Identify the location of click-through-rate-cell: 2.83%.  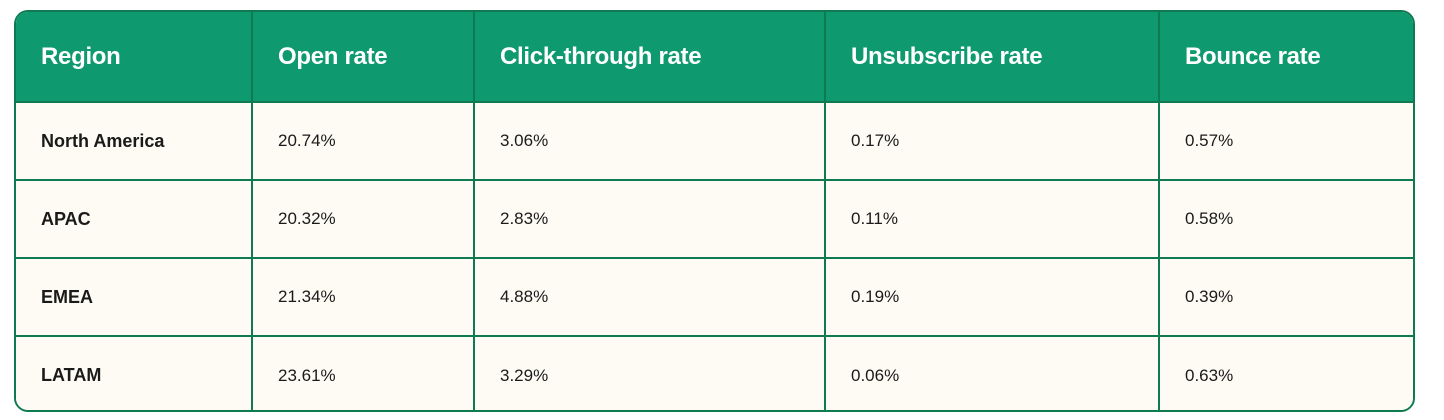
(650, 219).